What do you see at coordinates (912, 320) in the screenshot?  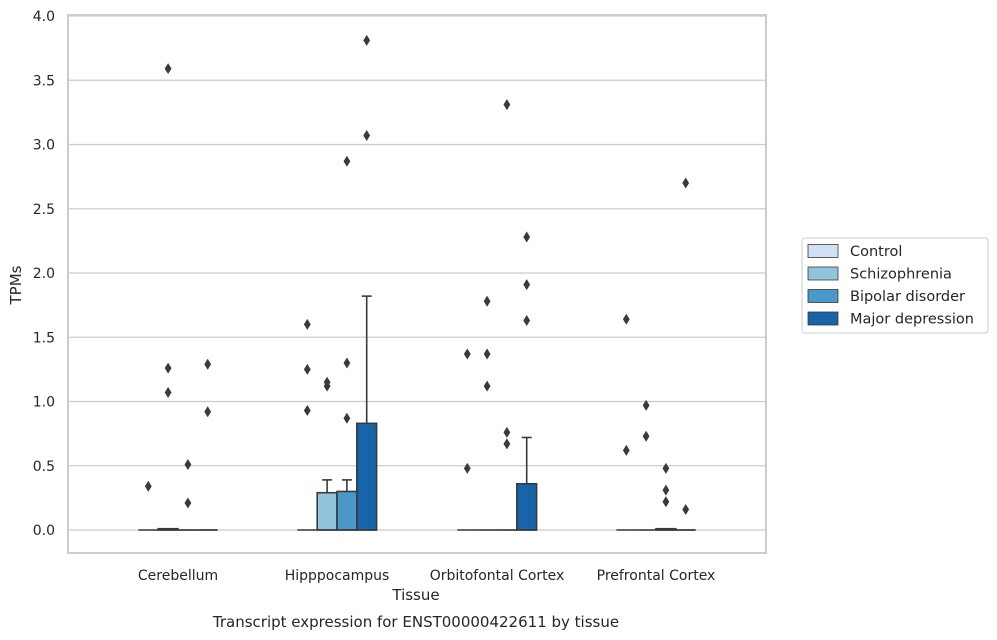 I see `legend-label: Major depression` at bounding box center [912, 320].